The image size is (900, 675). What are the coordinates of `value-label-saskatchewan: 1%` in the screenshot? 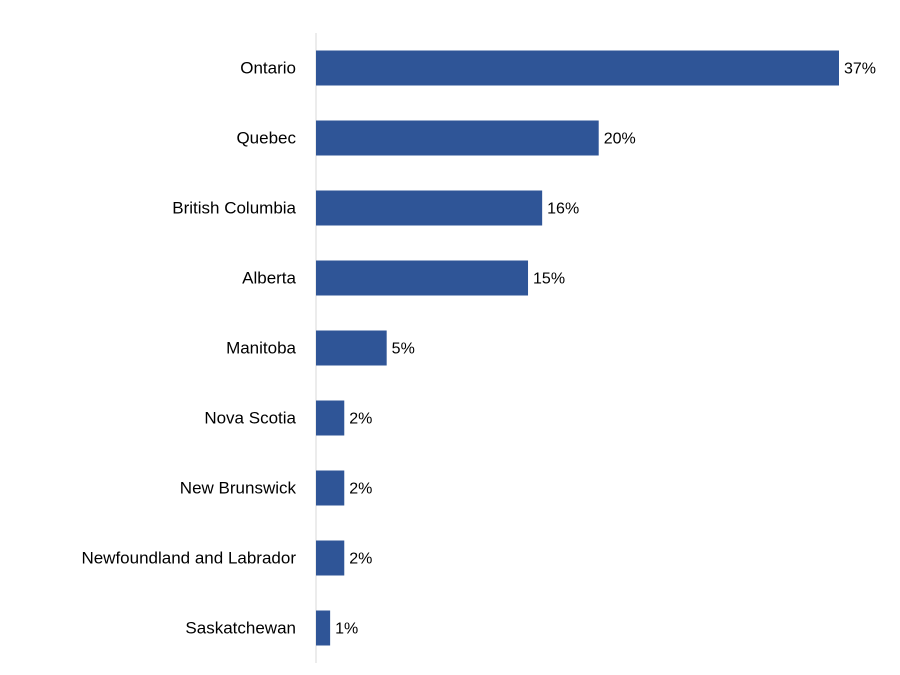 It's located at (346, 629).